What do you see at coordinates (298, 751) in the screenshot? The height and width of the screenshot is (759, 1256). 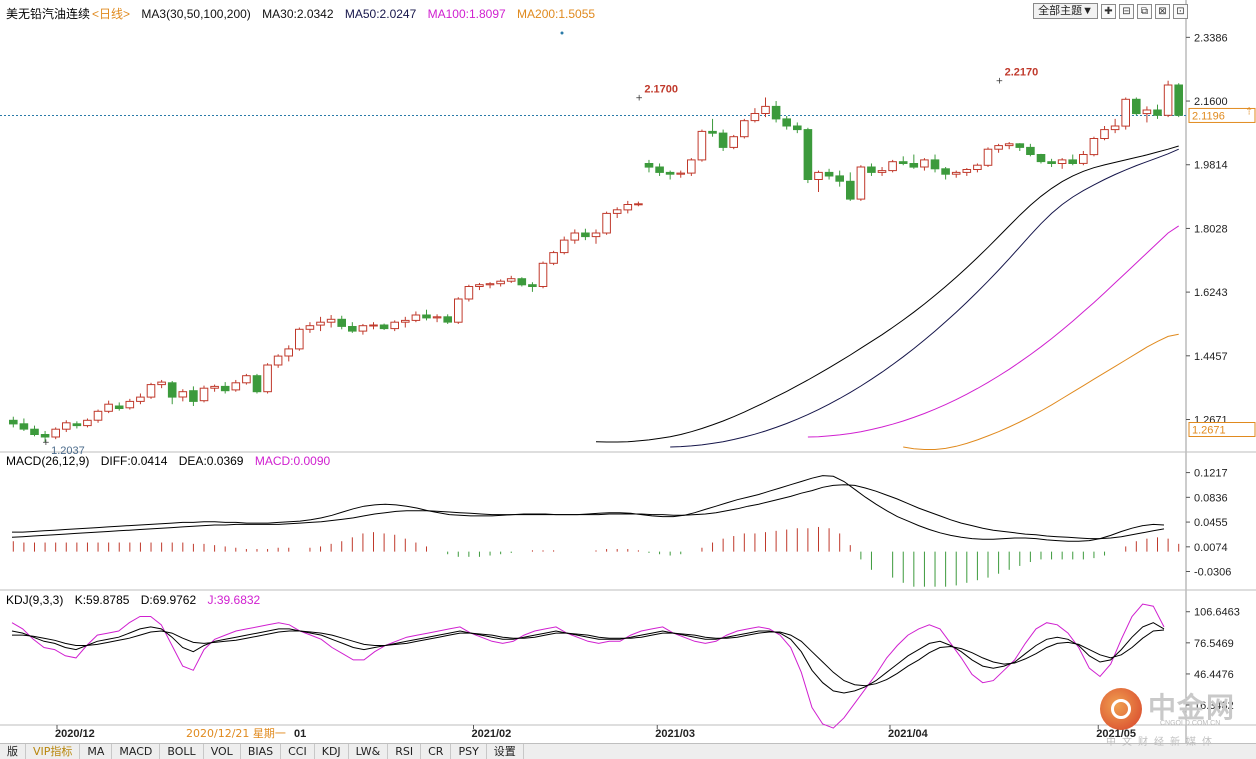 I see `tab-cci: CCI` at bounding box center [298, 751].